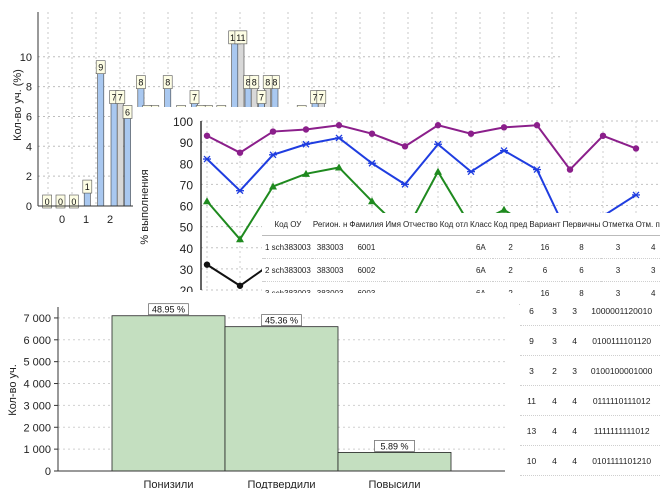 Image resolution: width=660 pixels, height=489 pixels. I want to click on table-cell: 0100100001000, so click(621, 370).